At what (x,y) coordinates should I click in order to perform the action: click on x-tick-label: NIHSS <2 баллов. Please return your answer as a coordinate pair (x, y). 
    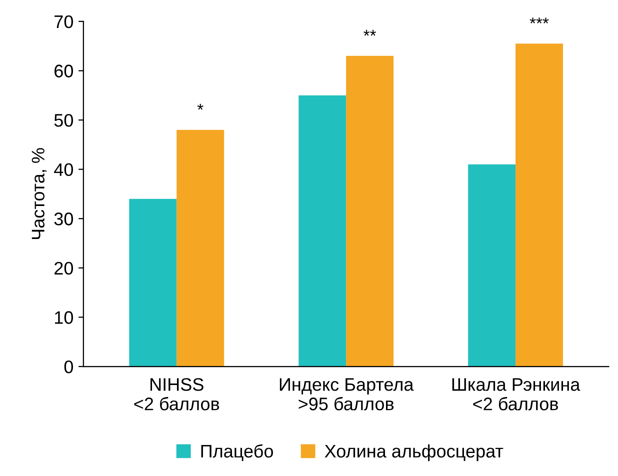
    Looking at the image, I should click on (177, 394).